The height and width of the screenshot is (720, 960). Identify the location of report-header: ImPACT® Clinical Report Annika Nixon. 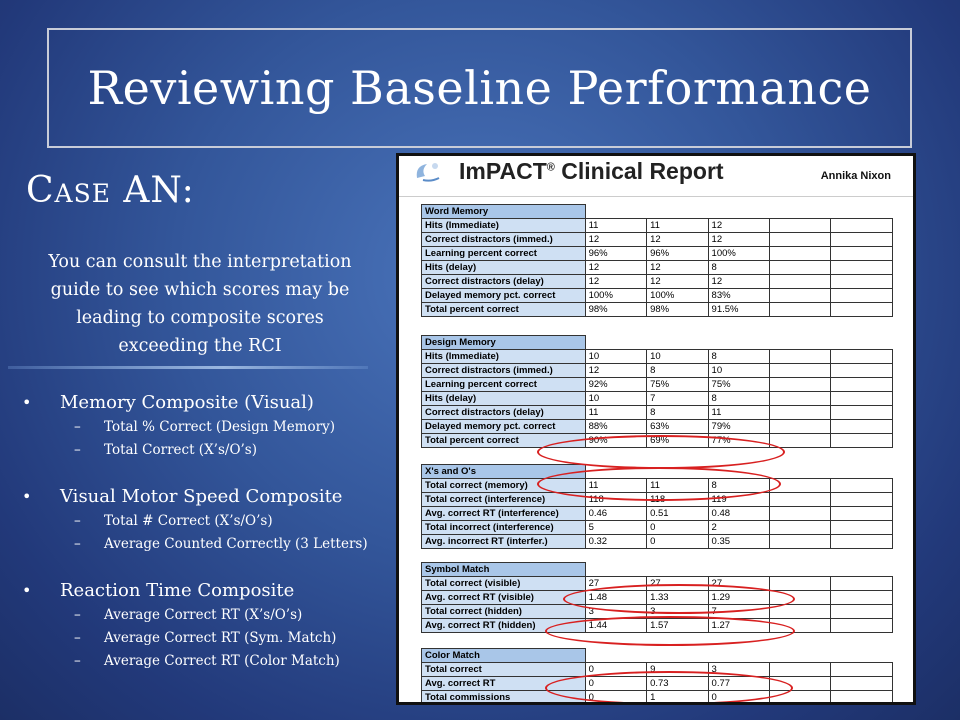
(656, 176).